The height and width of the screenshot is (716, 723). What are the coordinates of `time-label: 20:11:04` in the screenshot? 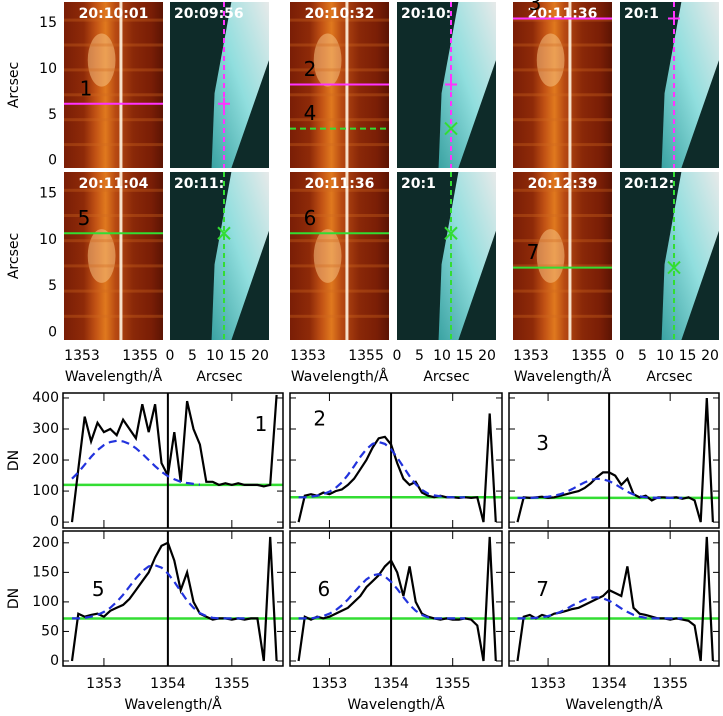 It's located at (114, 184).